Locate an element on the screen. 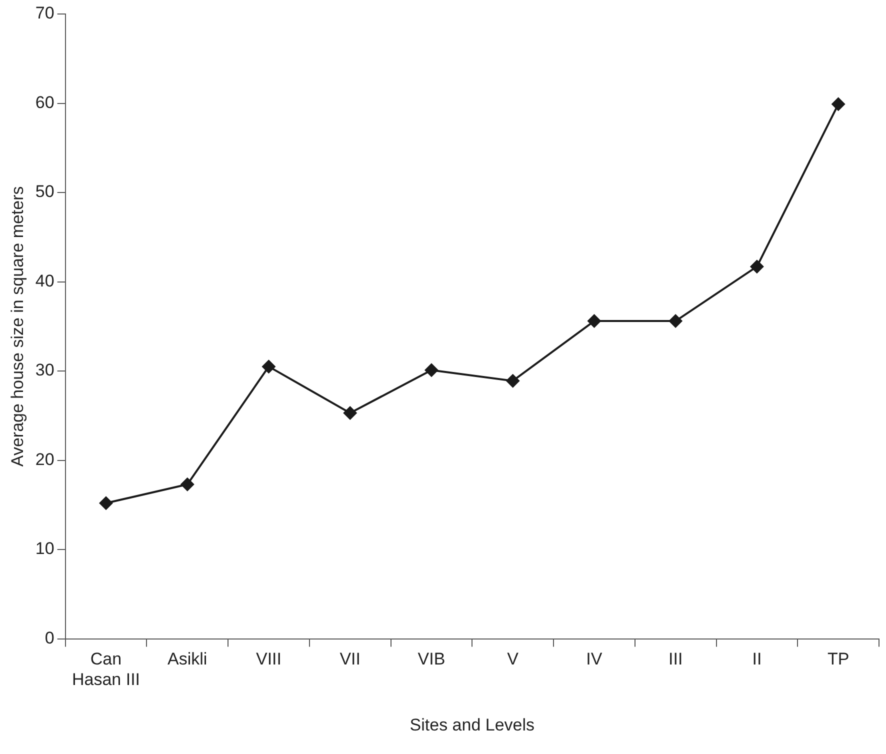 This screenshot has width=886, height=754. x-tick-label: Can Hasan III is located at coordinates (106, 670).